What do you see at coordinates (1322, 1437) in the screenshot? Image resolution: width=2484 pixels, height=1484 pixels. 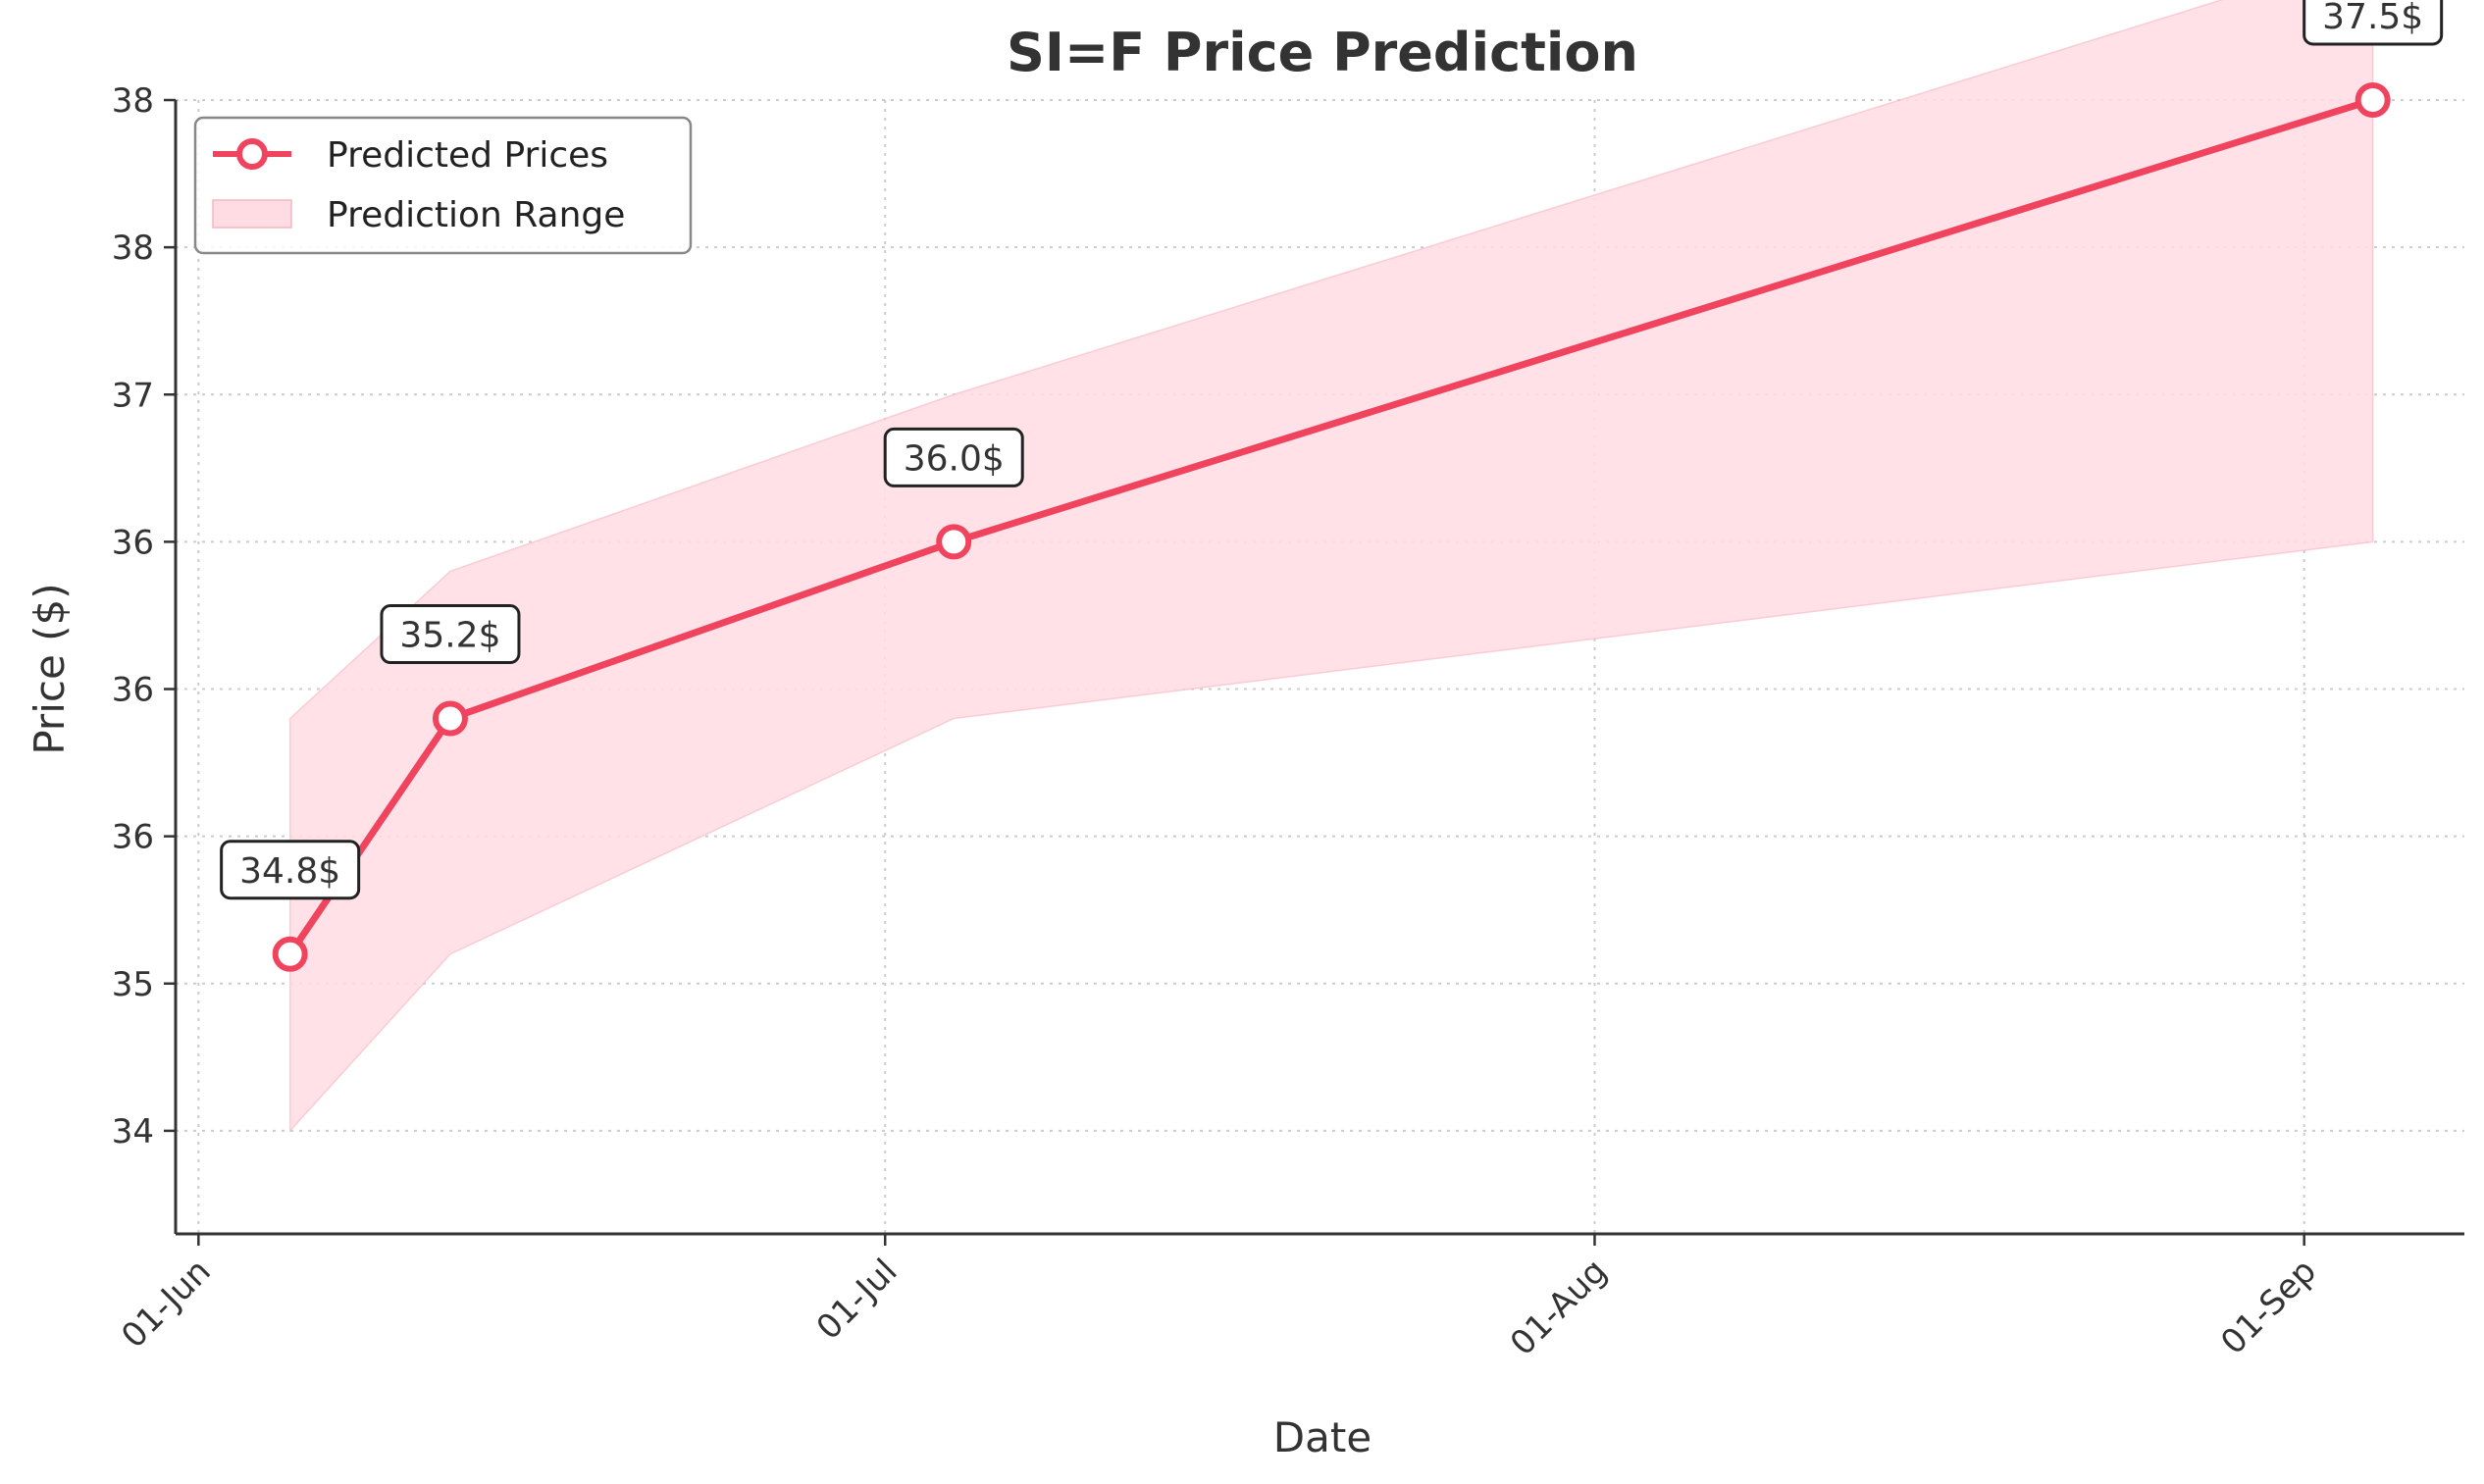 I see `x-axis-label: Date` at bounding box center [1322, 1437].